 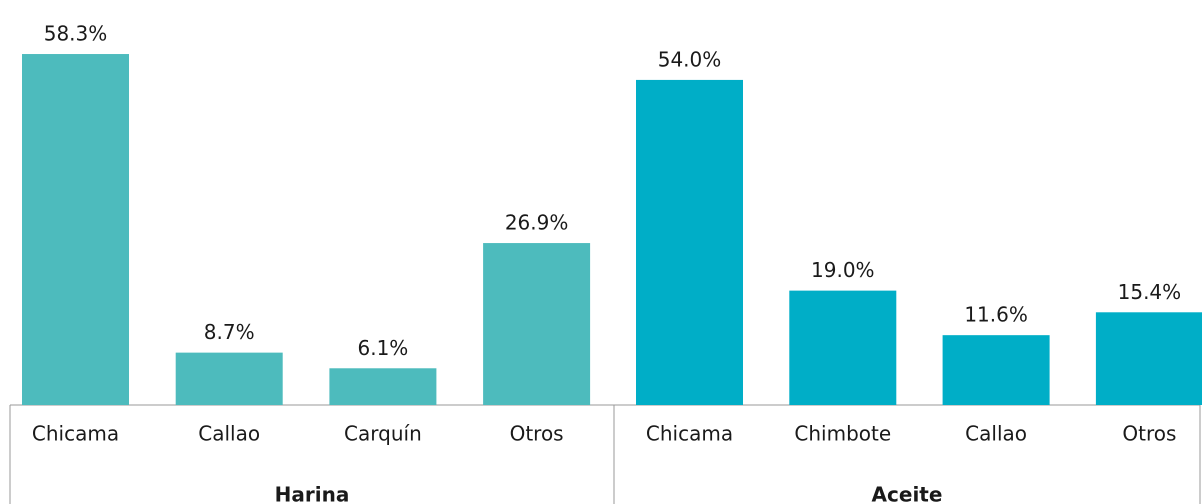 I want to click on value-label: 15.4%, so click(x=1150, y=292).